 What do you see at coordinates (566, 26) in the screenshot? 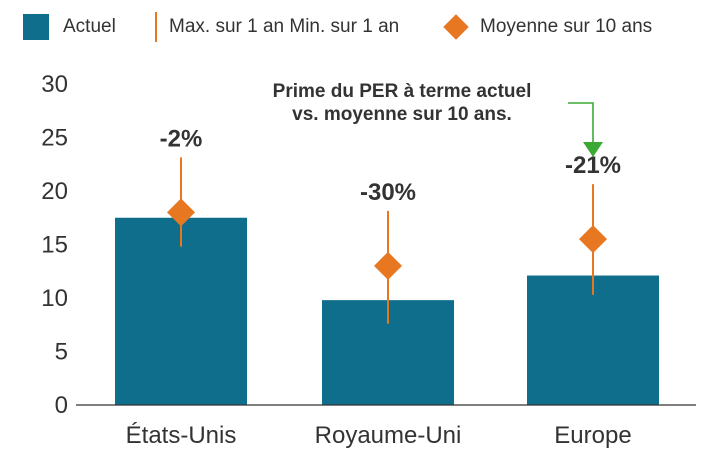
I see `legend-label-moyenne: Moyenne sur 10 ans` at bounding box center [566, 26].